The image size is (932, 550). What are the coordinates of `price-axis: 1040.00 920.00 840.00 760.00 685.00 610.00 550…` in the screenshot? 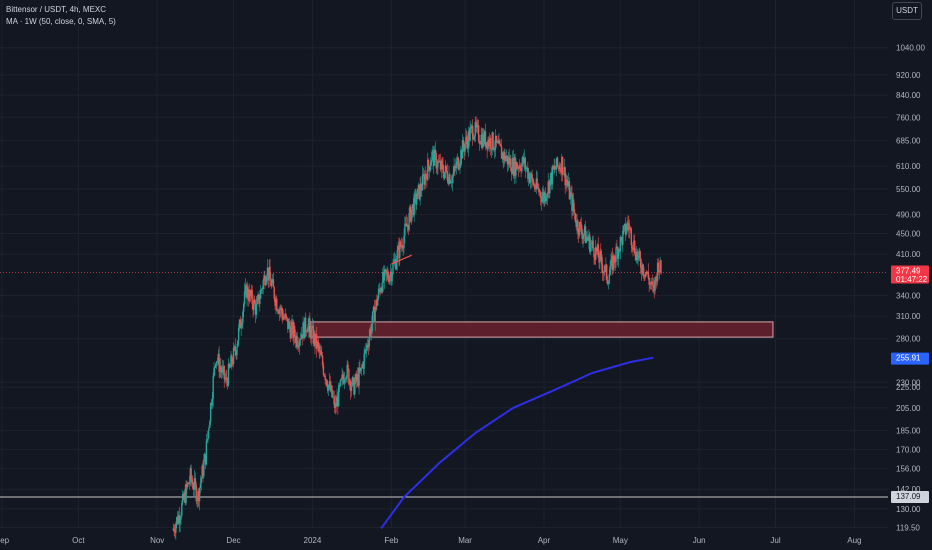 It's located at (910, 288).